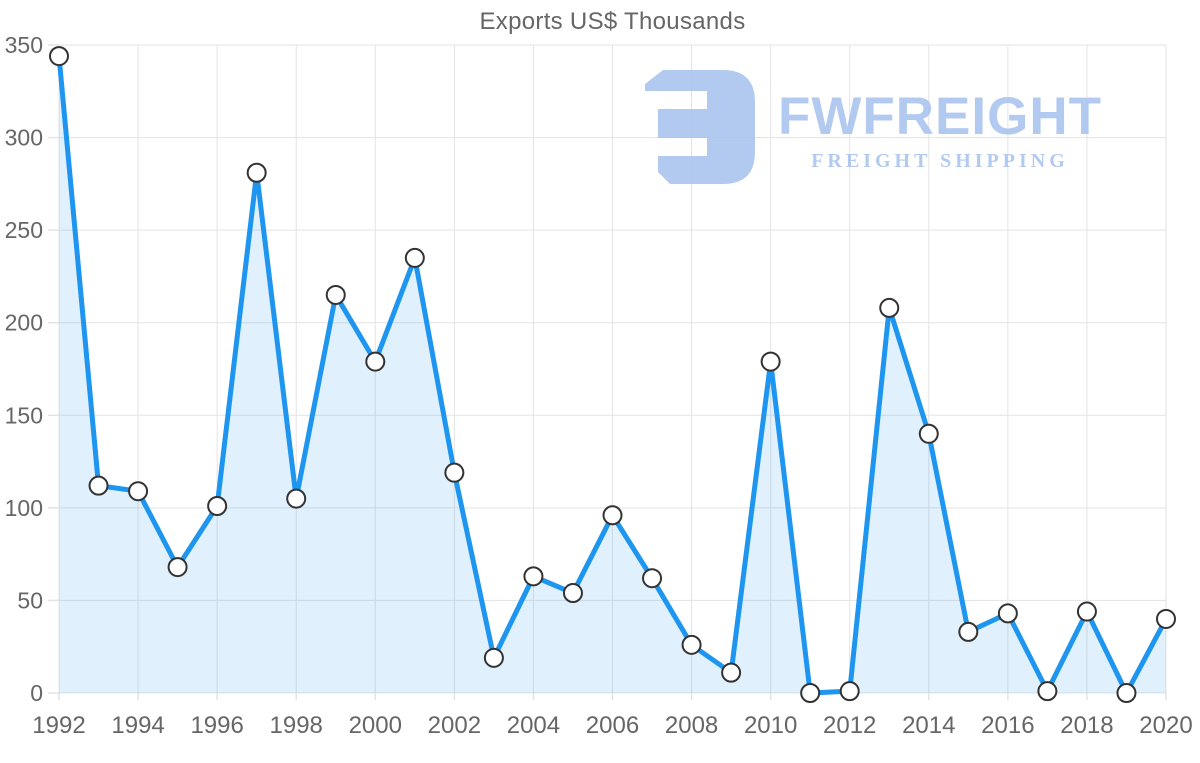 This screenshot has height=763, width=1200. What do you see at coordinates (849, 725) in the screenshot?
I see `x-tick-label: 2012` at bounding box center [849, 725].